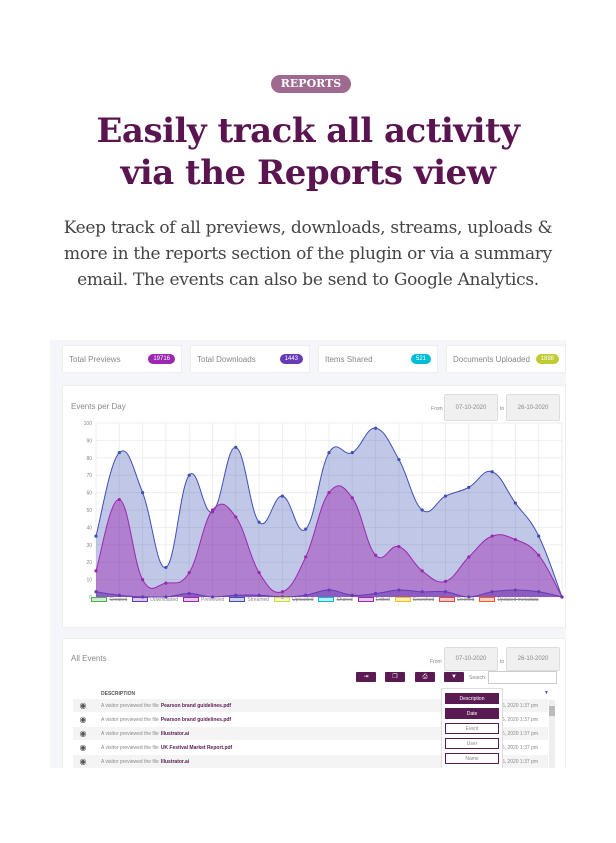 The image size is (616, 843). What do you see at coordinates (546, 693) in the screenshot?
I see `sort-icon: ▼` at bounding box center [546, 693].